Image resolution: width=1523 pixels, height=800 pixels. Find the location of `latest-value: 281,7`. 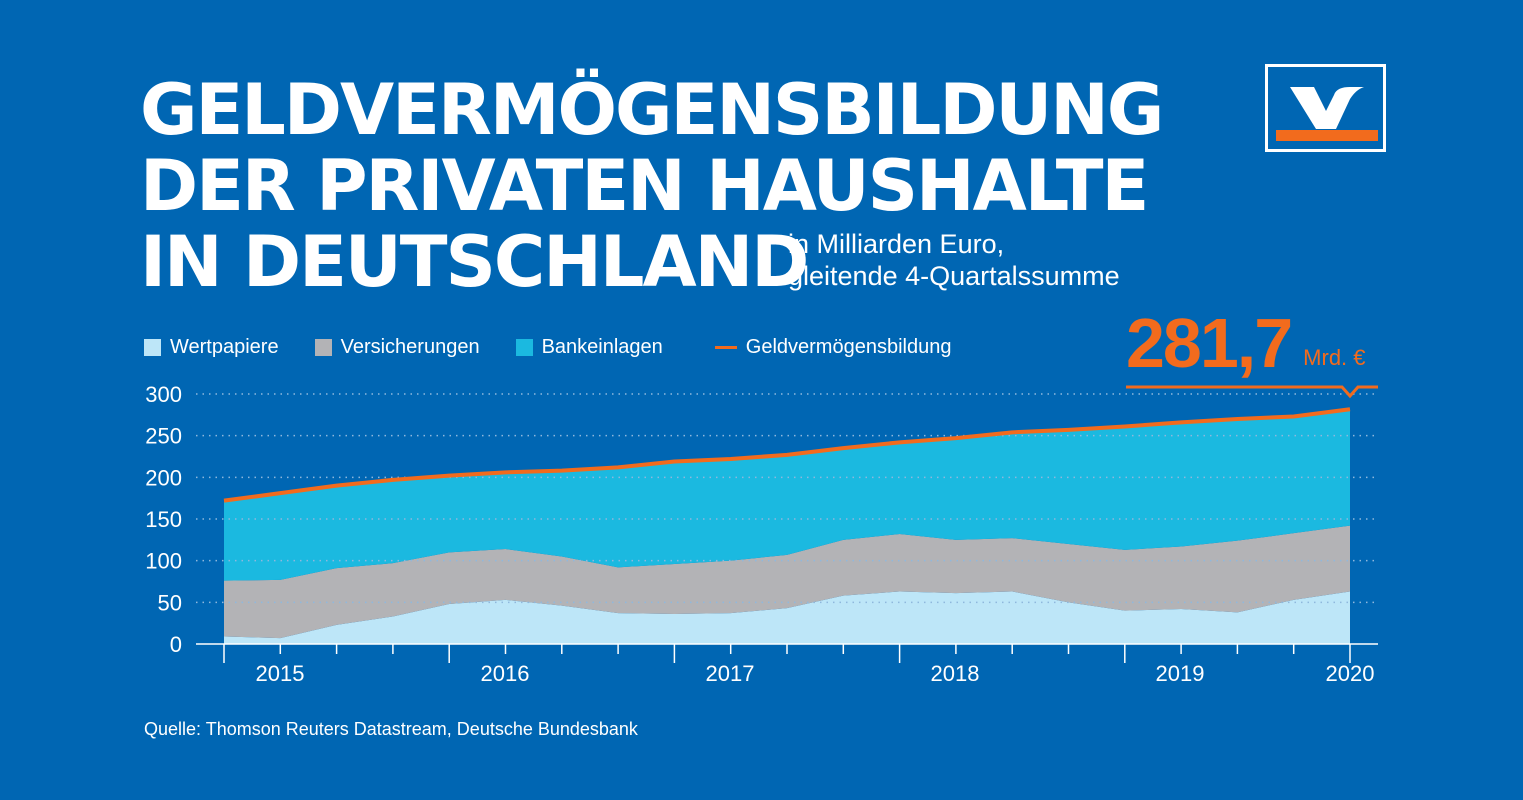

latest-value: 281,7 is located at coordinates (1209, 343).